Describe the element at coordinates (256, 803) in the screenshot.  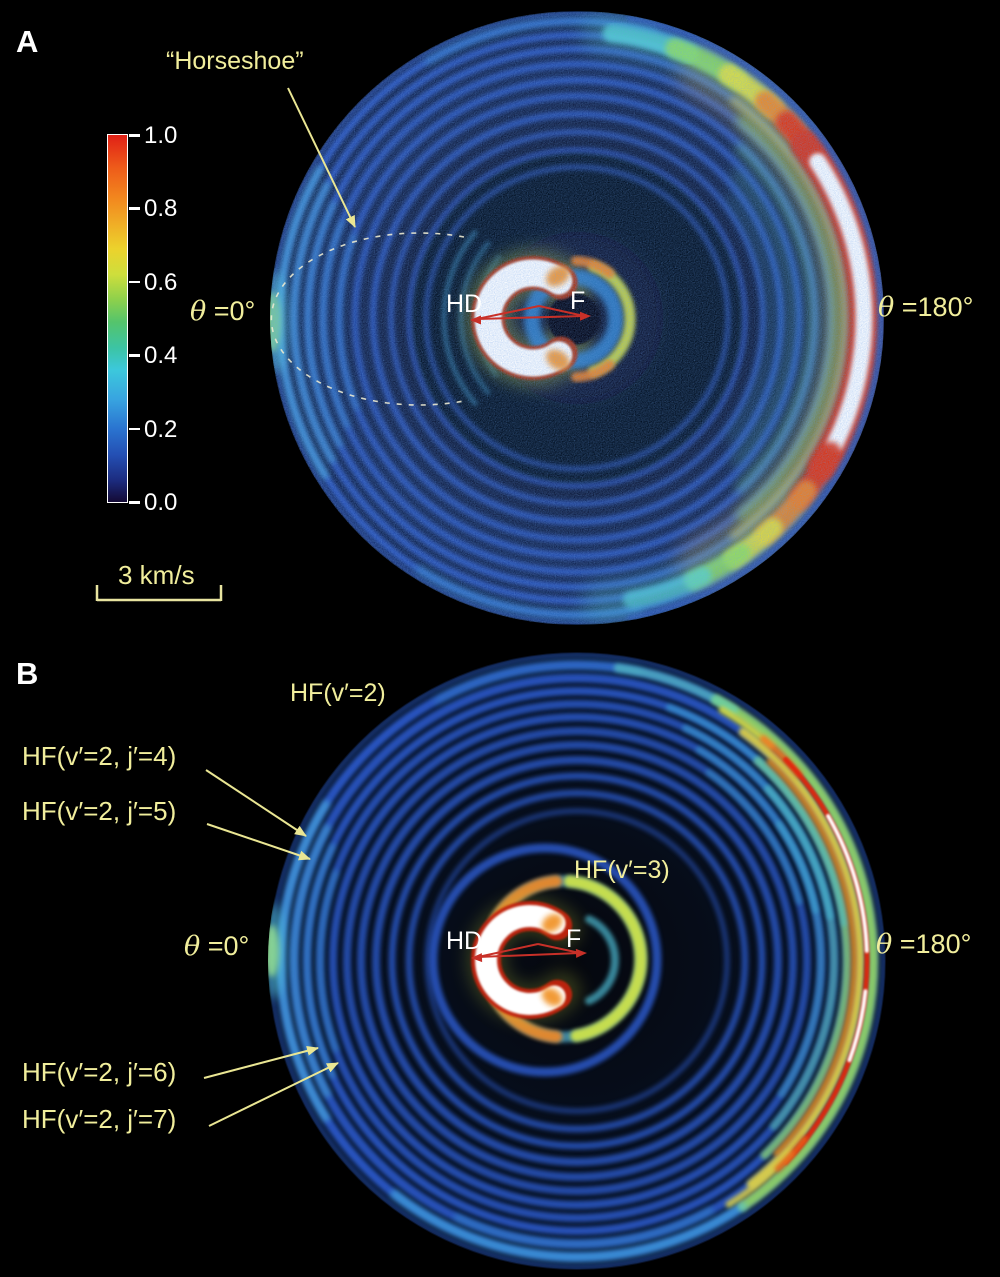
I see `arrow-j4` at that location.